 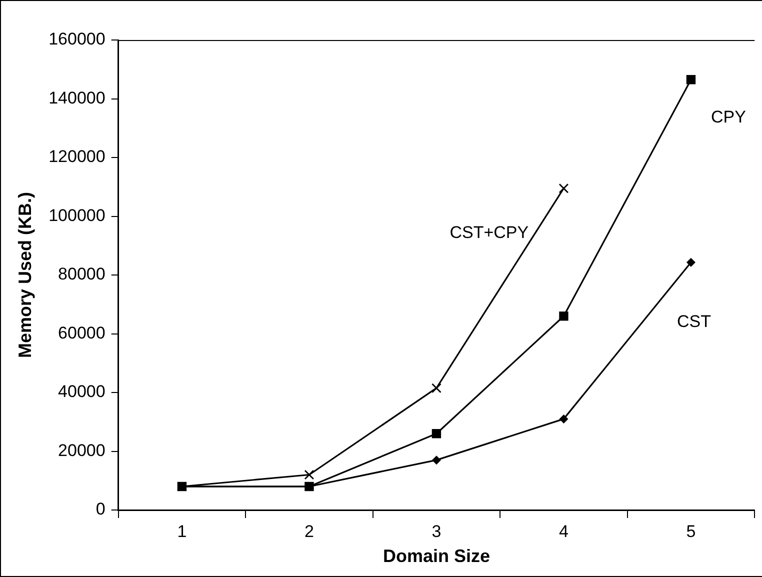 What do you see at coordinates (693, 322) in the screenshot?
I see `series-label: CST` at bounding box center [693, 322].